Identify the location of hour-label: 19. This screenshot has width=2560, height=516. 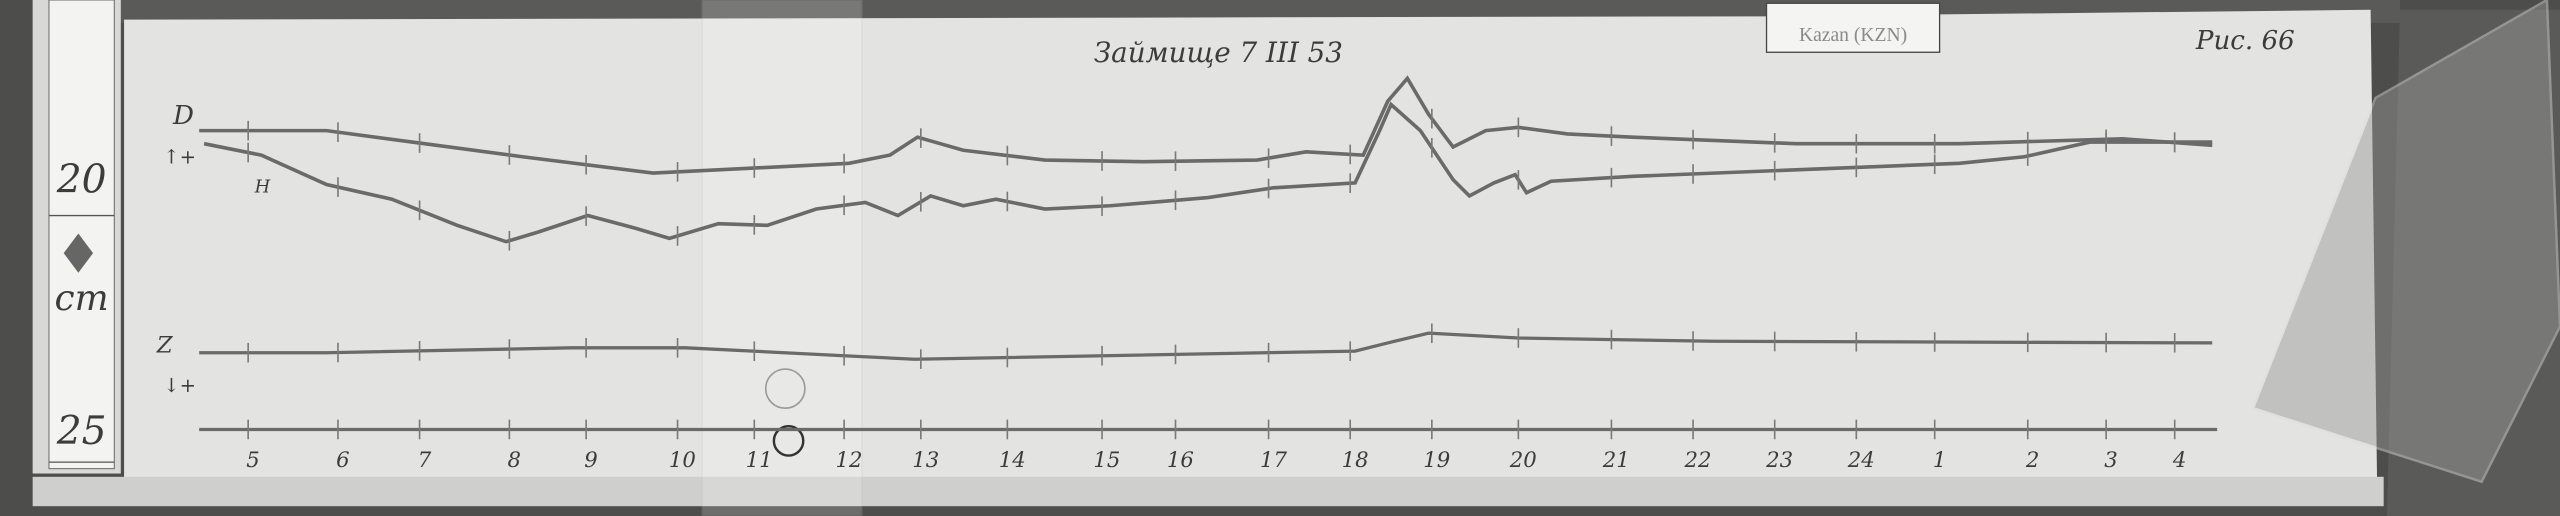
(1436, 460).